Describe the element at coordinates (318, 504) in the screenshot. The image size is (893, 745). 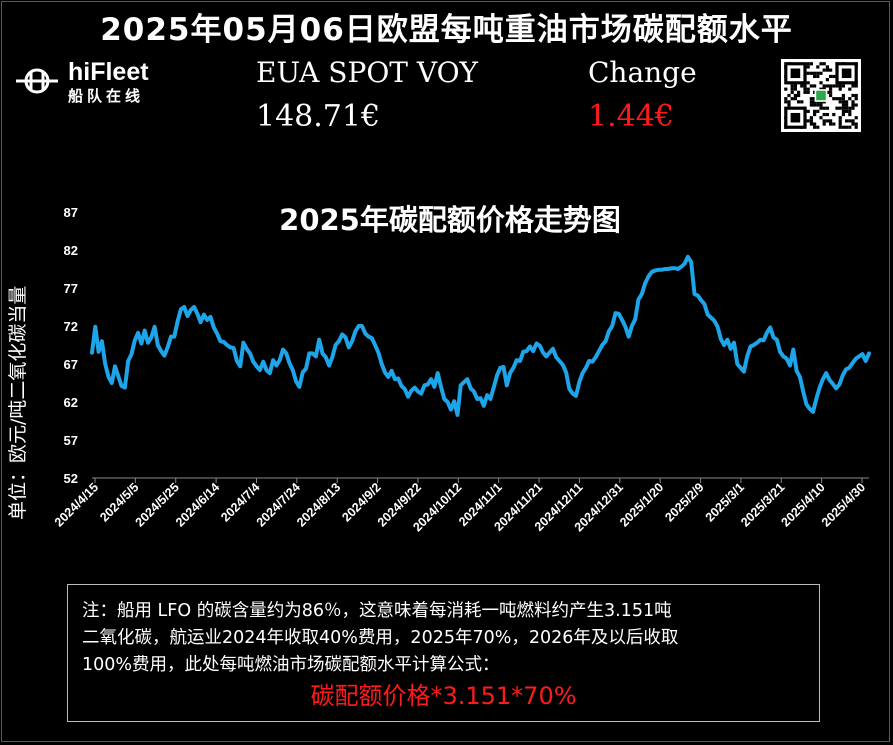
I see `x-tick-label: 2024/8/13` at that location.